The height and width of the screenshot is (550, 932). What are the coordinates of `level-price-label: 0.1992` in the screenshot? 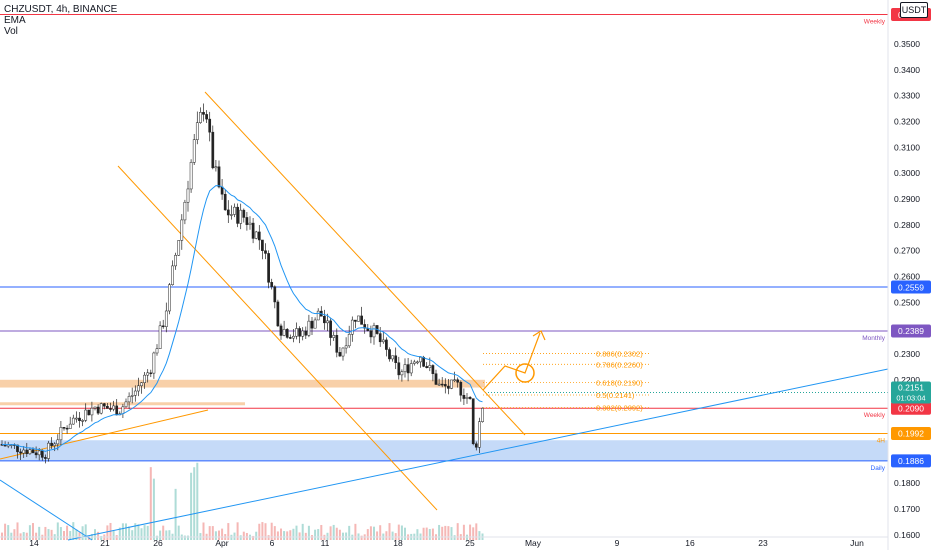 It's located at (911, 434).